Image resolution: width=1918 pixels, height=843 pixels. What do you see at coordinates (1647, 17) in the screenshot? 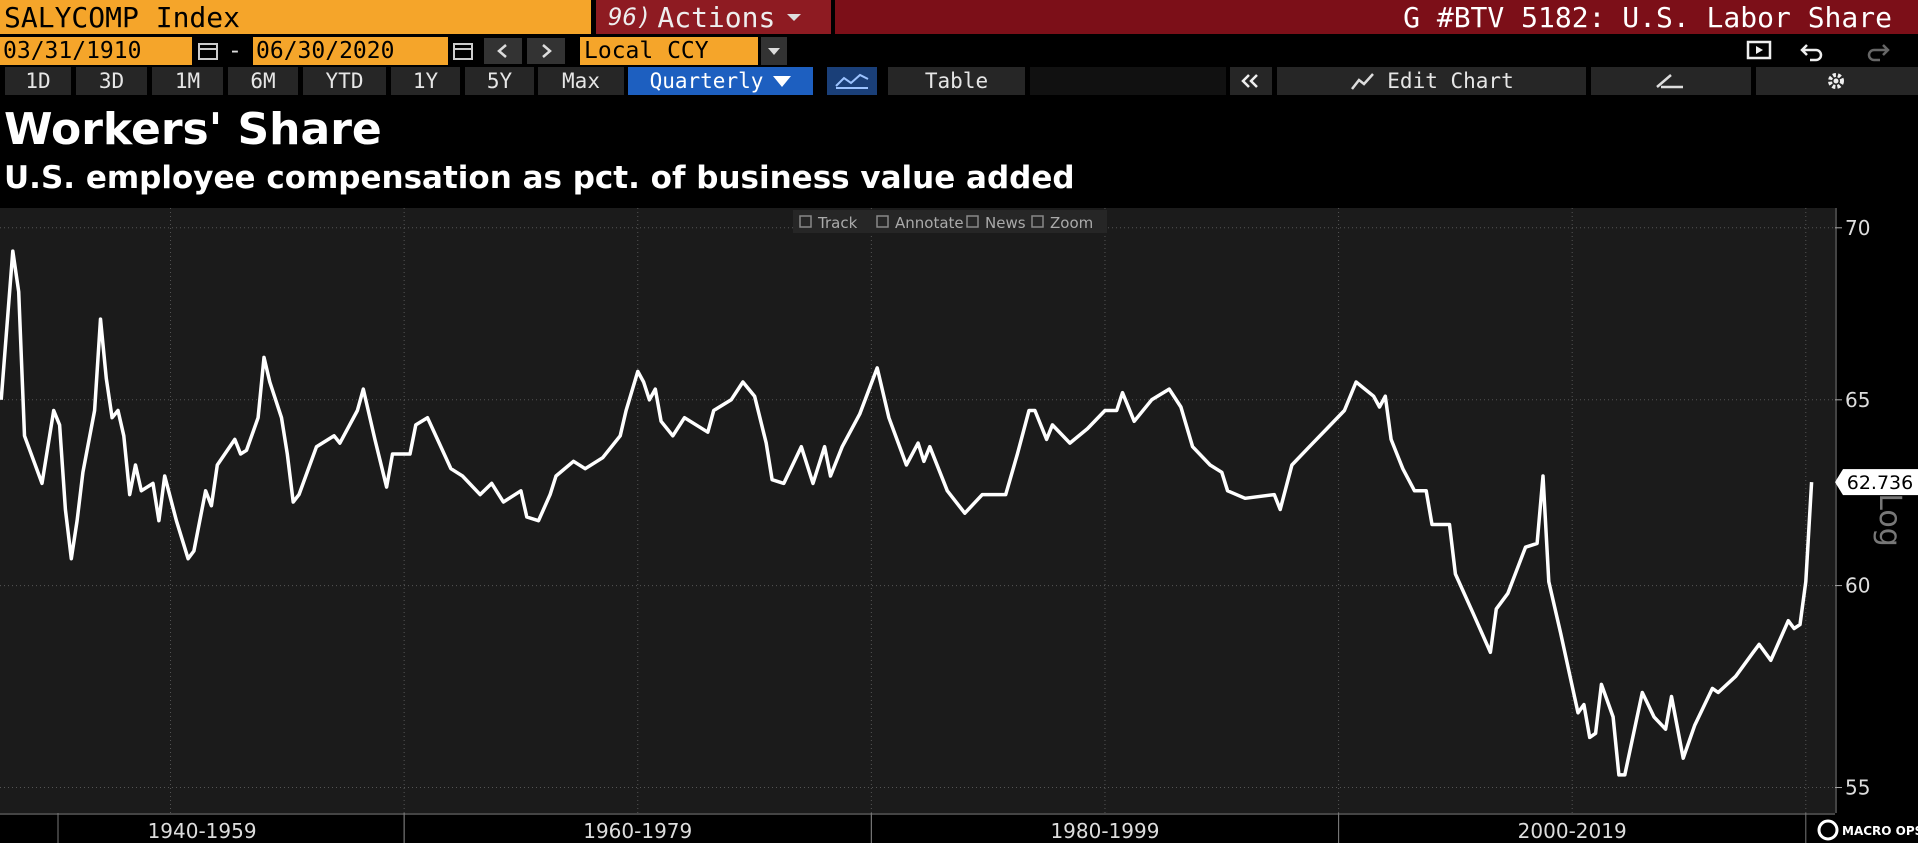
I see `chart-name: G #BTV 5182: U.S. Labor Share` at bounding box center [1647, 17].